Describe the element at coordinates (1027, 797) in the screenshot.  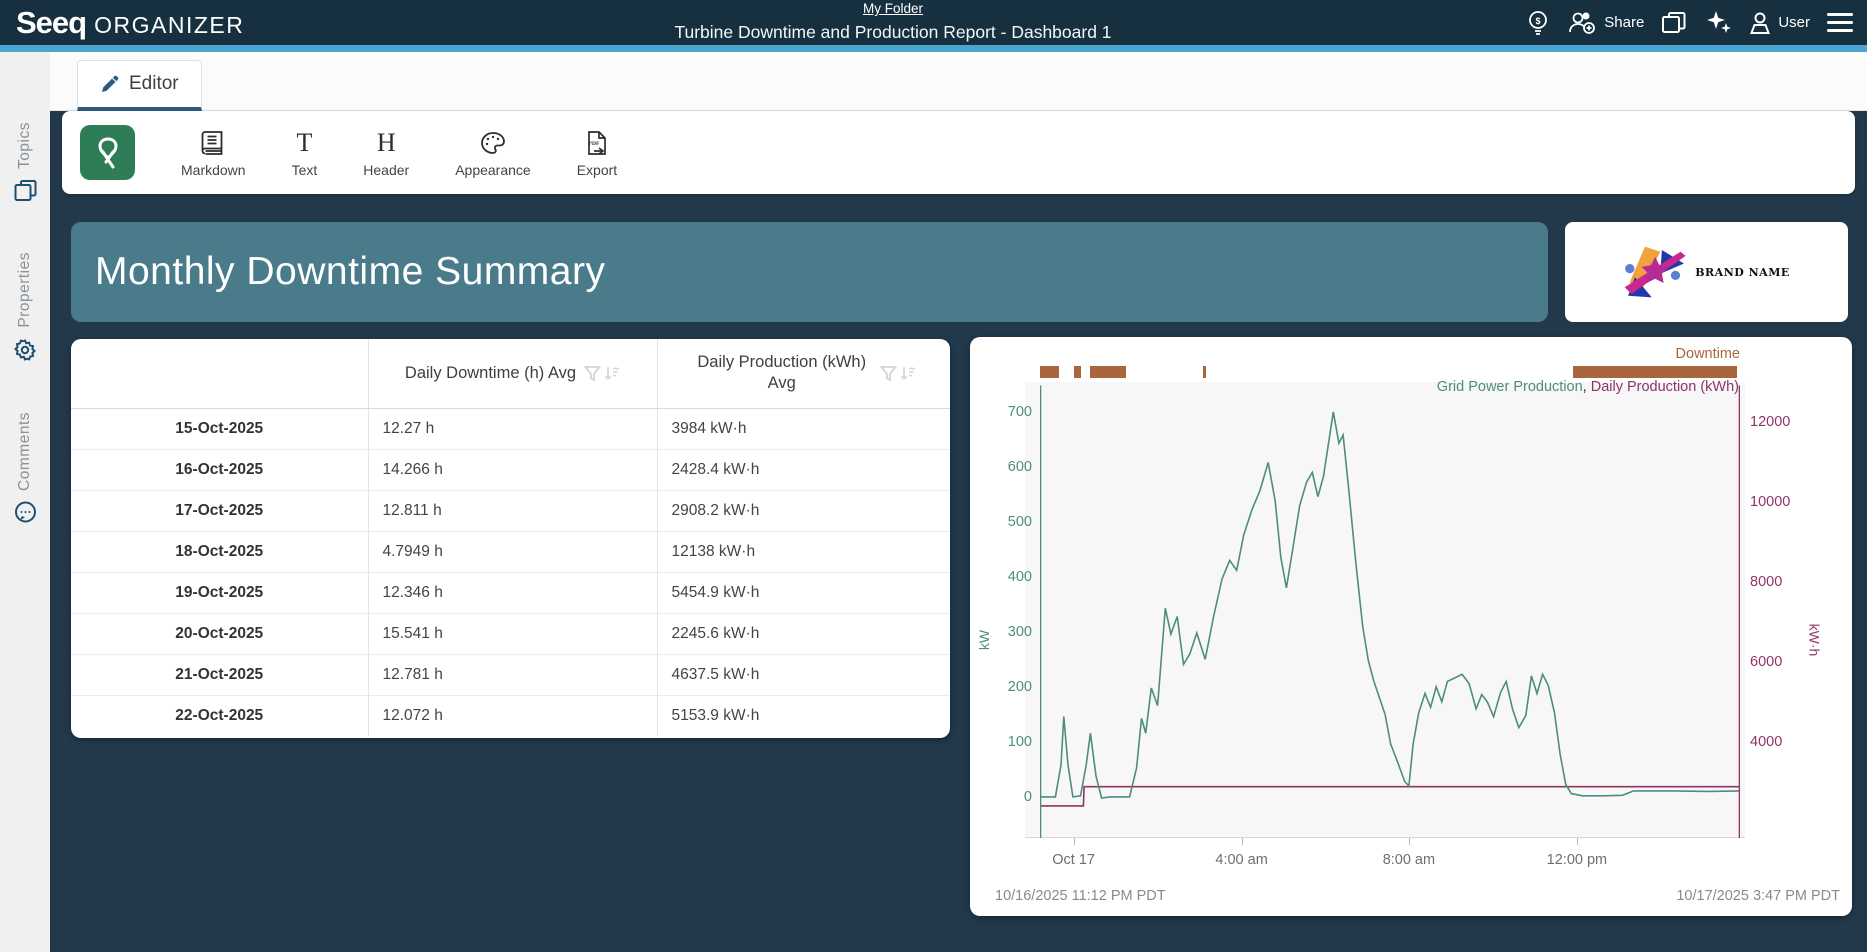
I see `left-axis-tick: 0` at that location.